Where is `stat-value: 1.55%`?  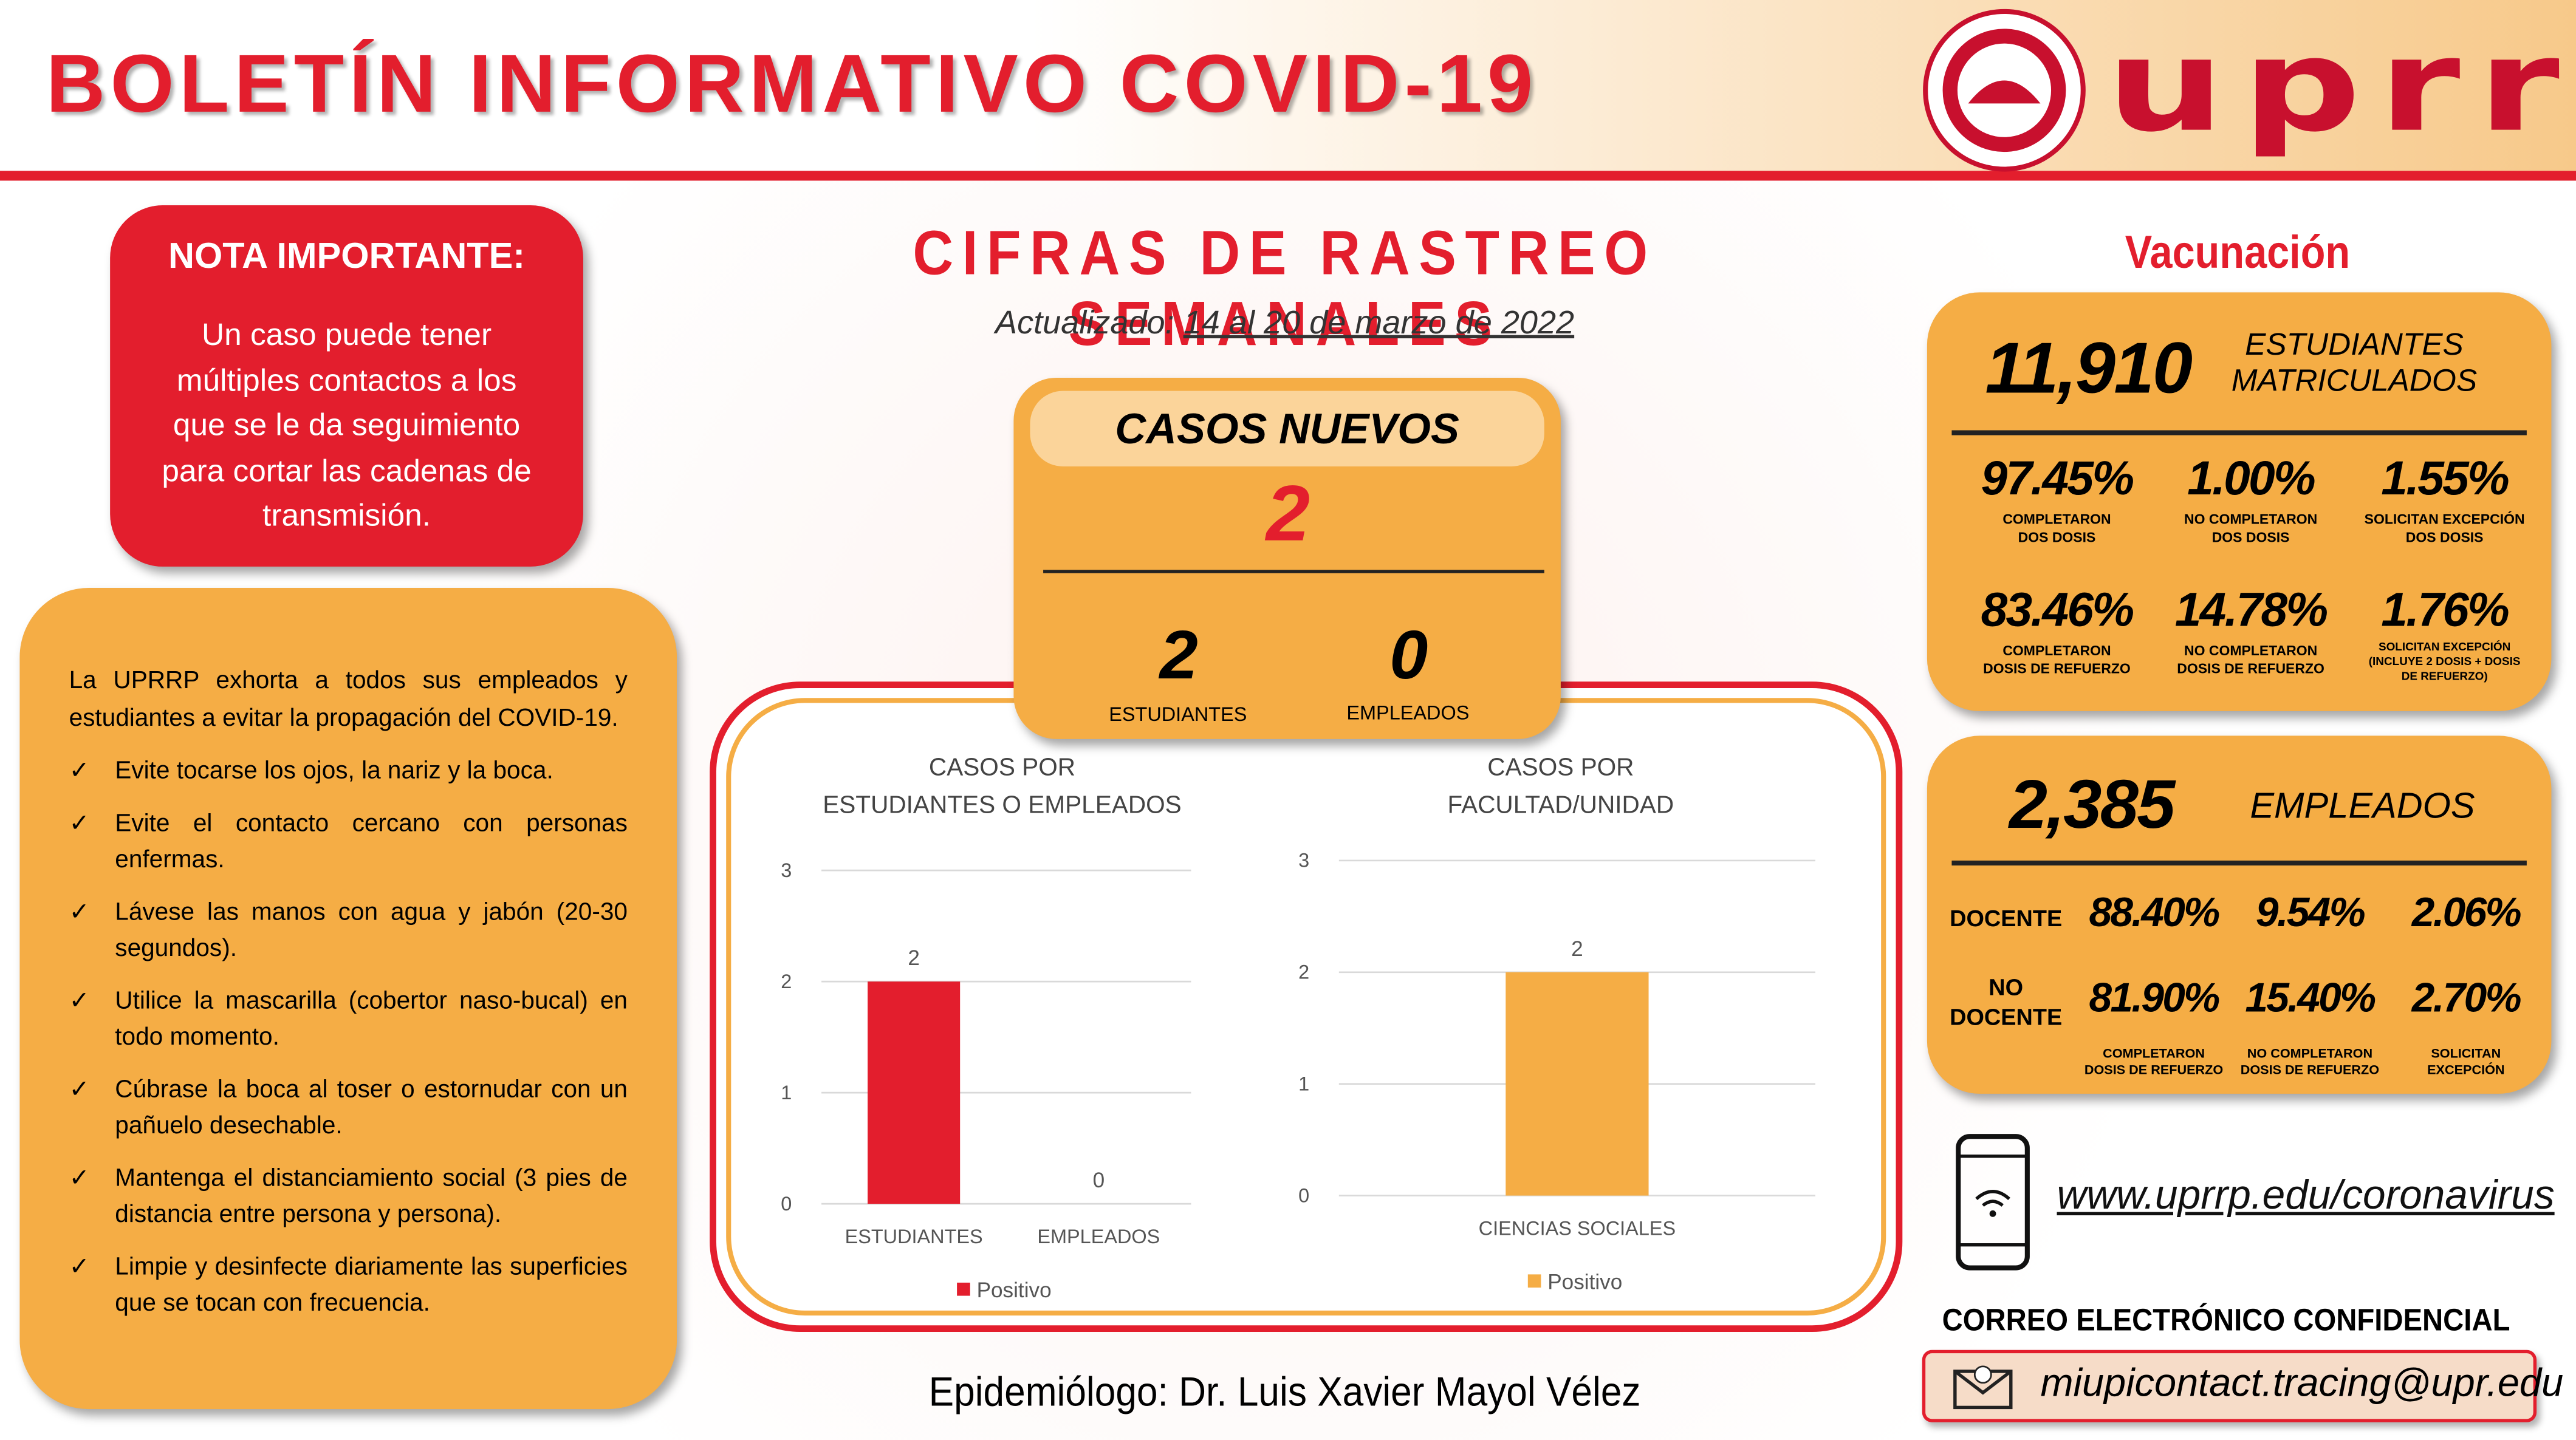 stat-value: 1.55% is located at coordinates (2445, 479).